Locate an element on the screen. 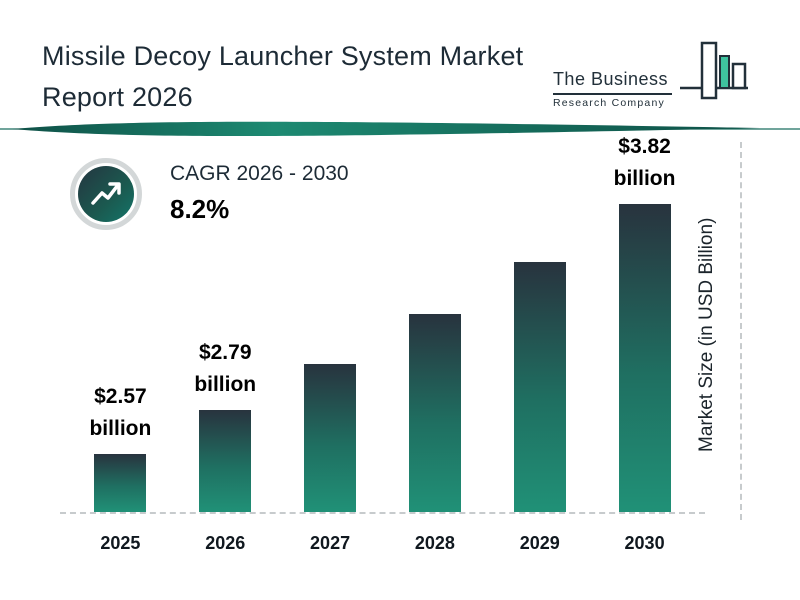 This screenshot has width=800, height=600. bar-column: $2.79 billion is located at coordinates (225, 424).